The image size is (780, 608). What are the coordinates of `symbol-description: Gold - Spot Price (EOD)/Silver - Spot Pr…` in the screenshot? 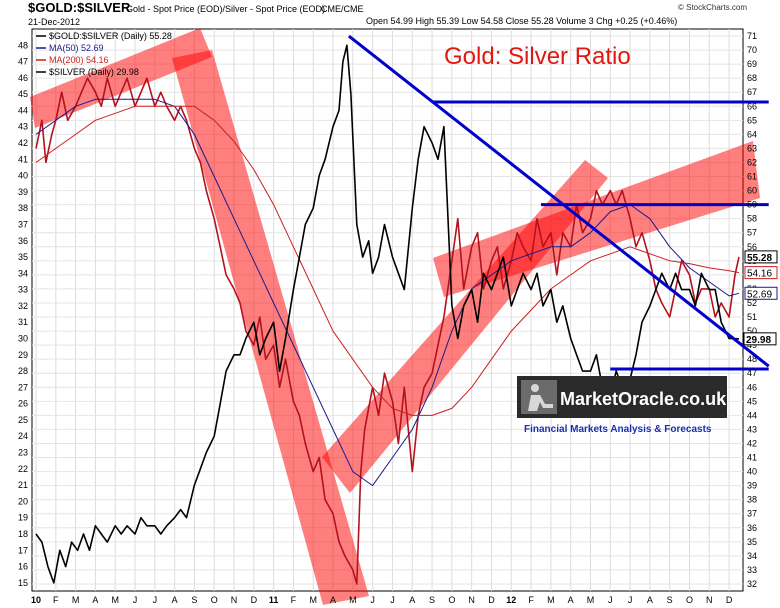 It's located at (225, 9).